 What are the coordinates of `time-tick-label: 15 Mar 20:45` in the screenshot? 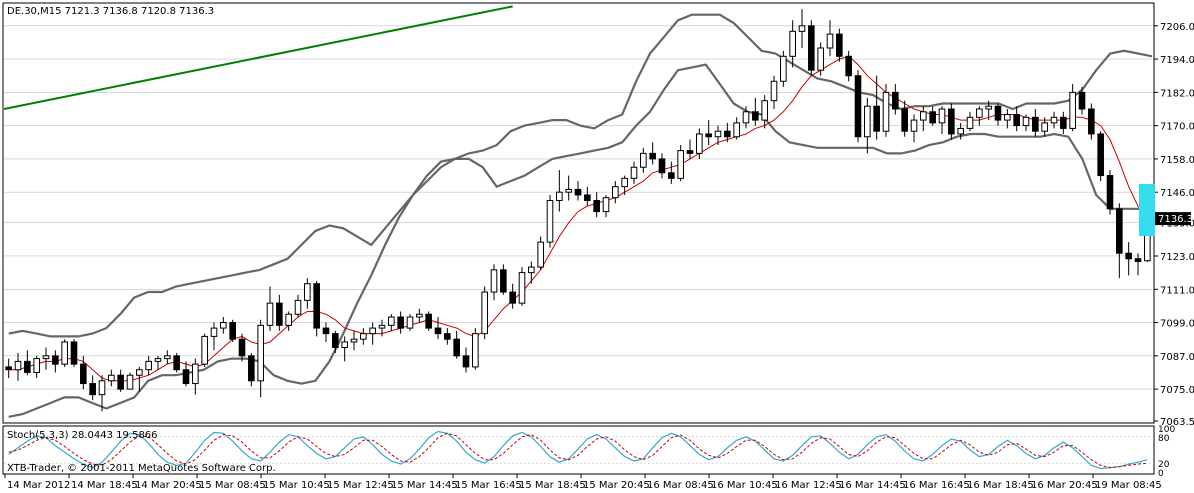 It's located at (616, 485).